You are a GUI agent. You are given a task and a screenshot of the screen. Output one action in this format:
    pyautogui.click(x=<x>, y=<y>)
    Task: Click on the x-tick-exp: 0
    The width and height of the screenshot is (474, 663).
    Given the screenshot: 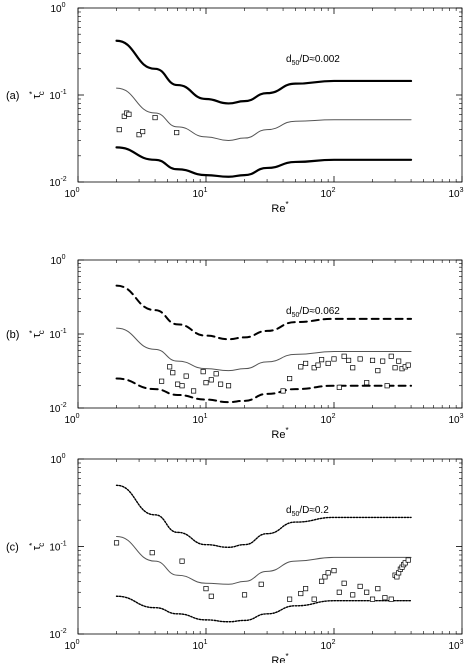 What is the action you would take?
    pyautogui.click(x=78, y=642)
    